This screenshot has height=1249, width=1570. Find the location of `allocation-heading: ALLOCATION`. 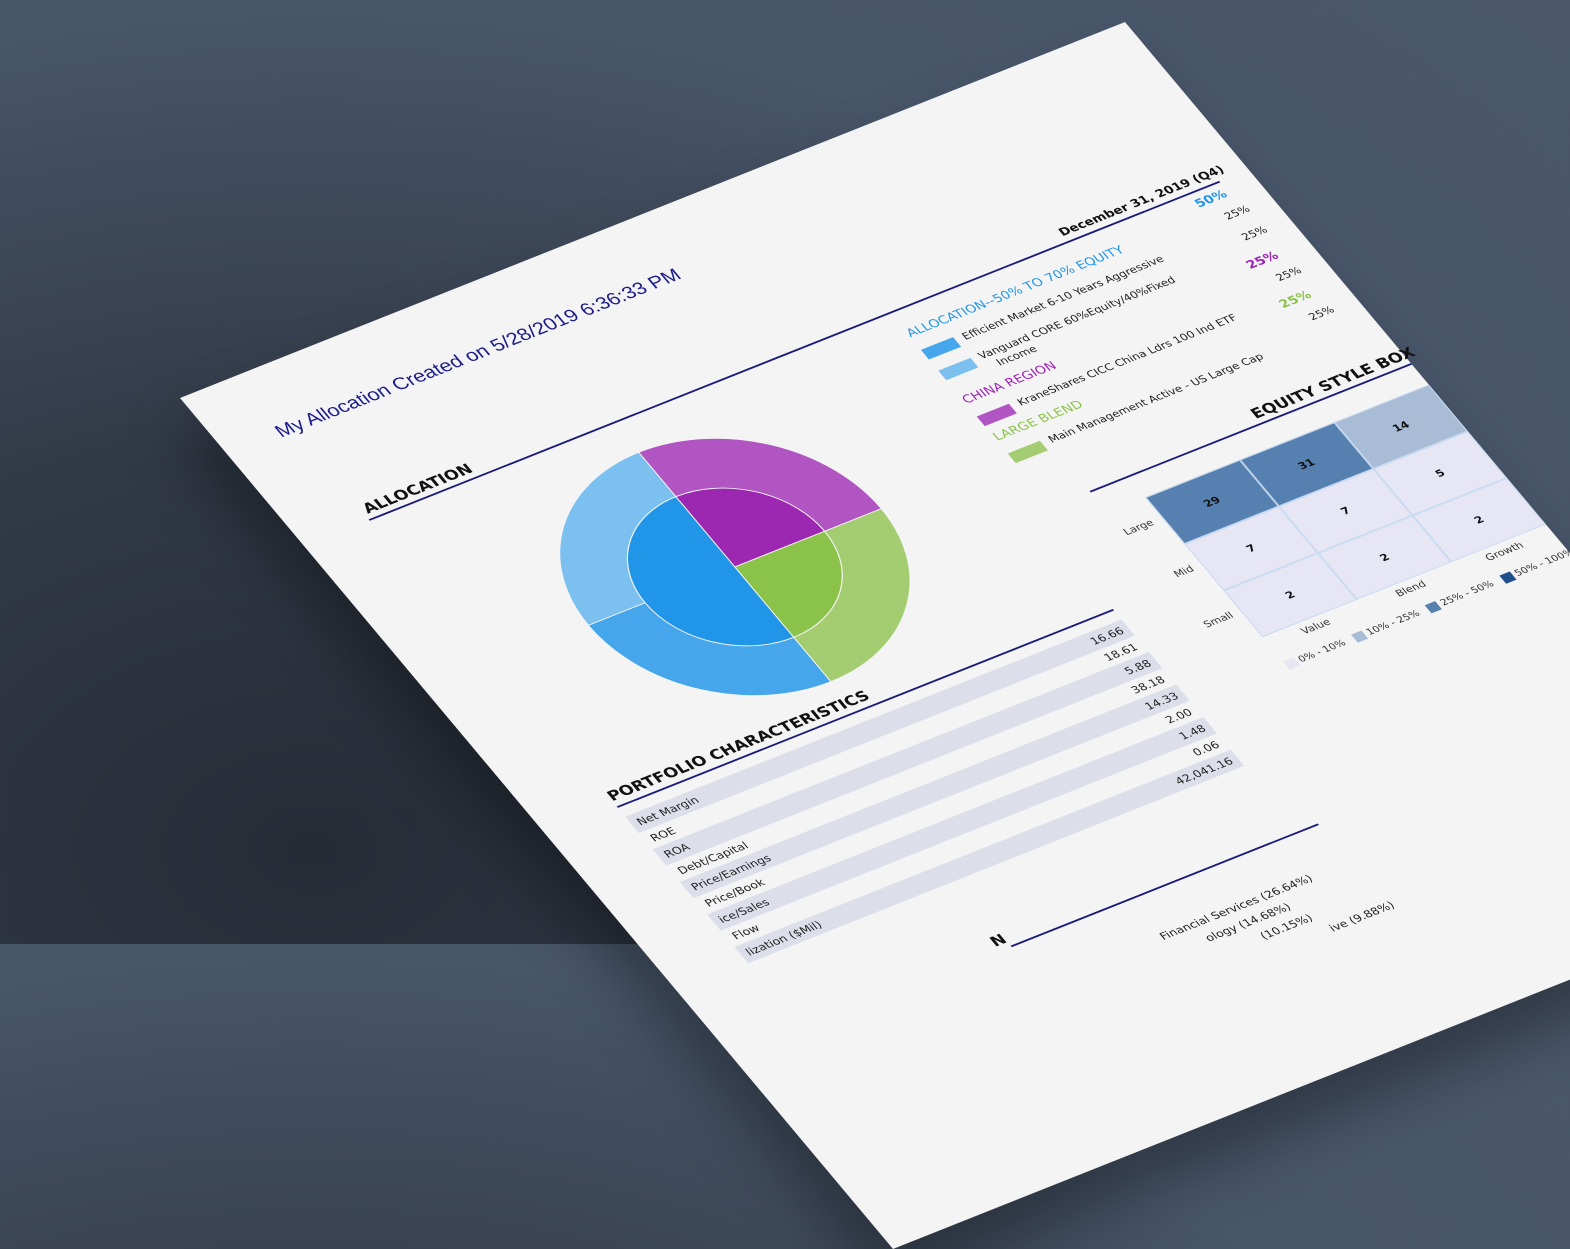

allocation-heading: ALLOCATION is located at coordinates (417, 488).